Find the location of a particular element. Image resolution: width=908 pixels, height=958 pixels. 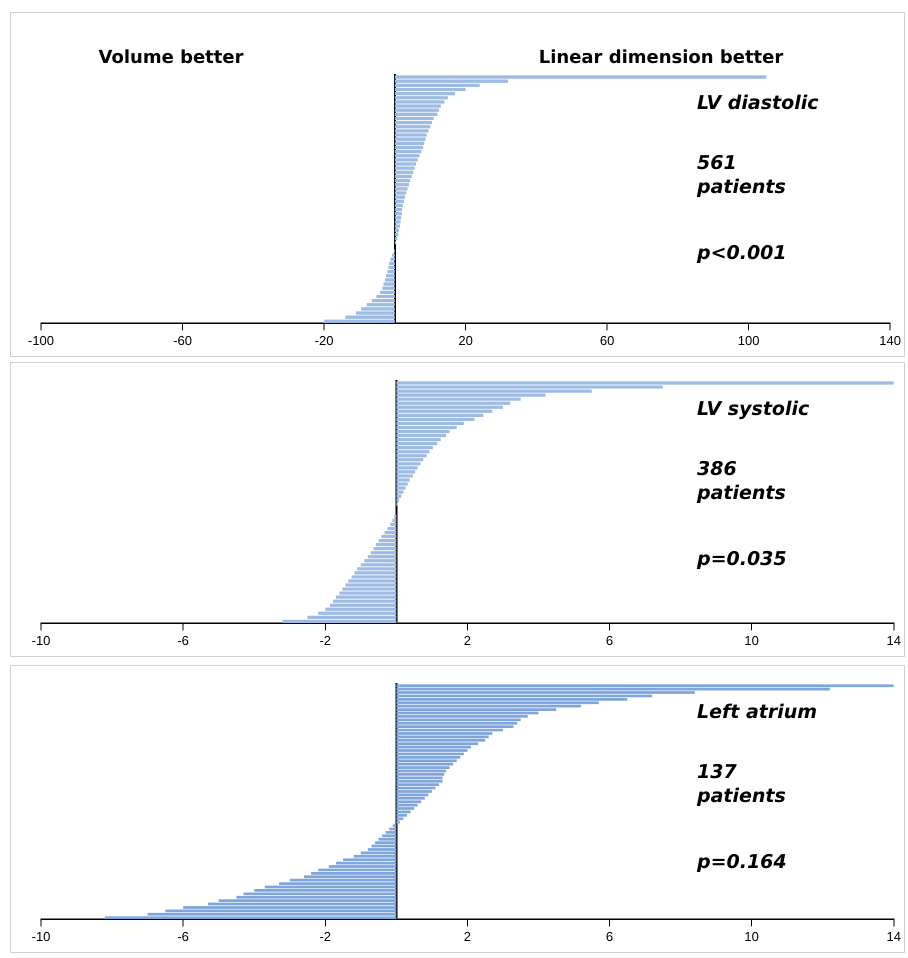

x-tick-label: -20 is located at coordinates (324, 340).